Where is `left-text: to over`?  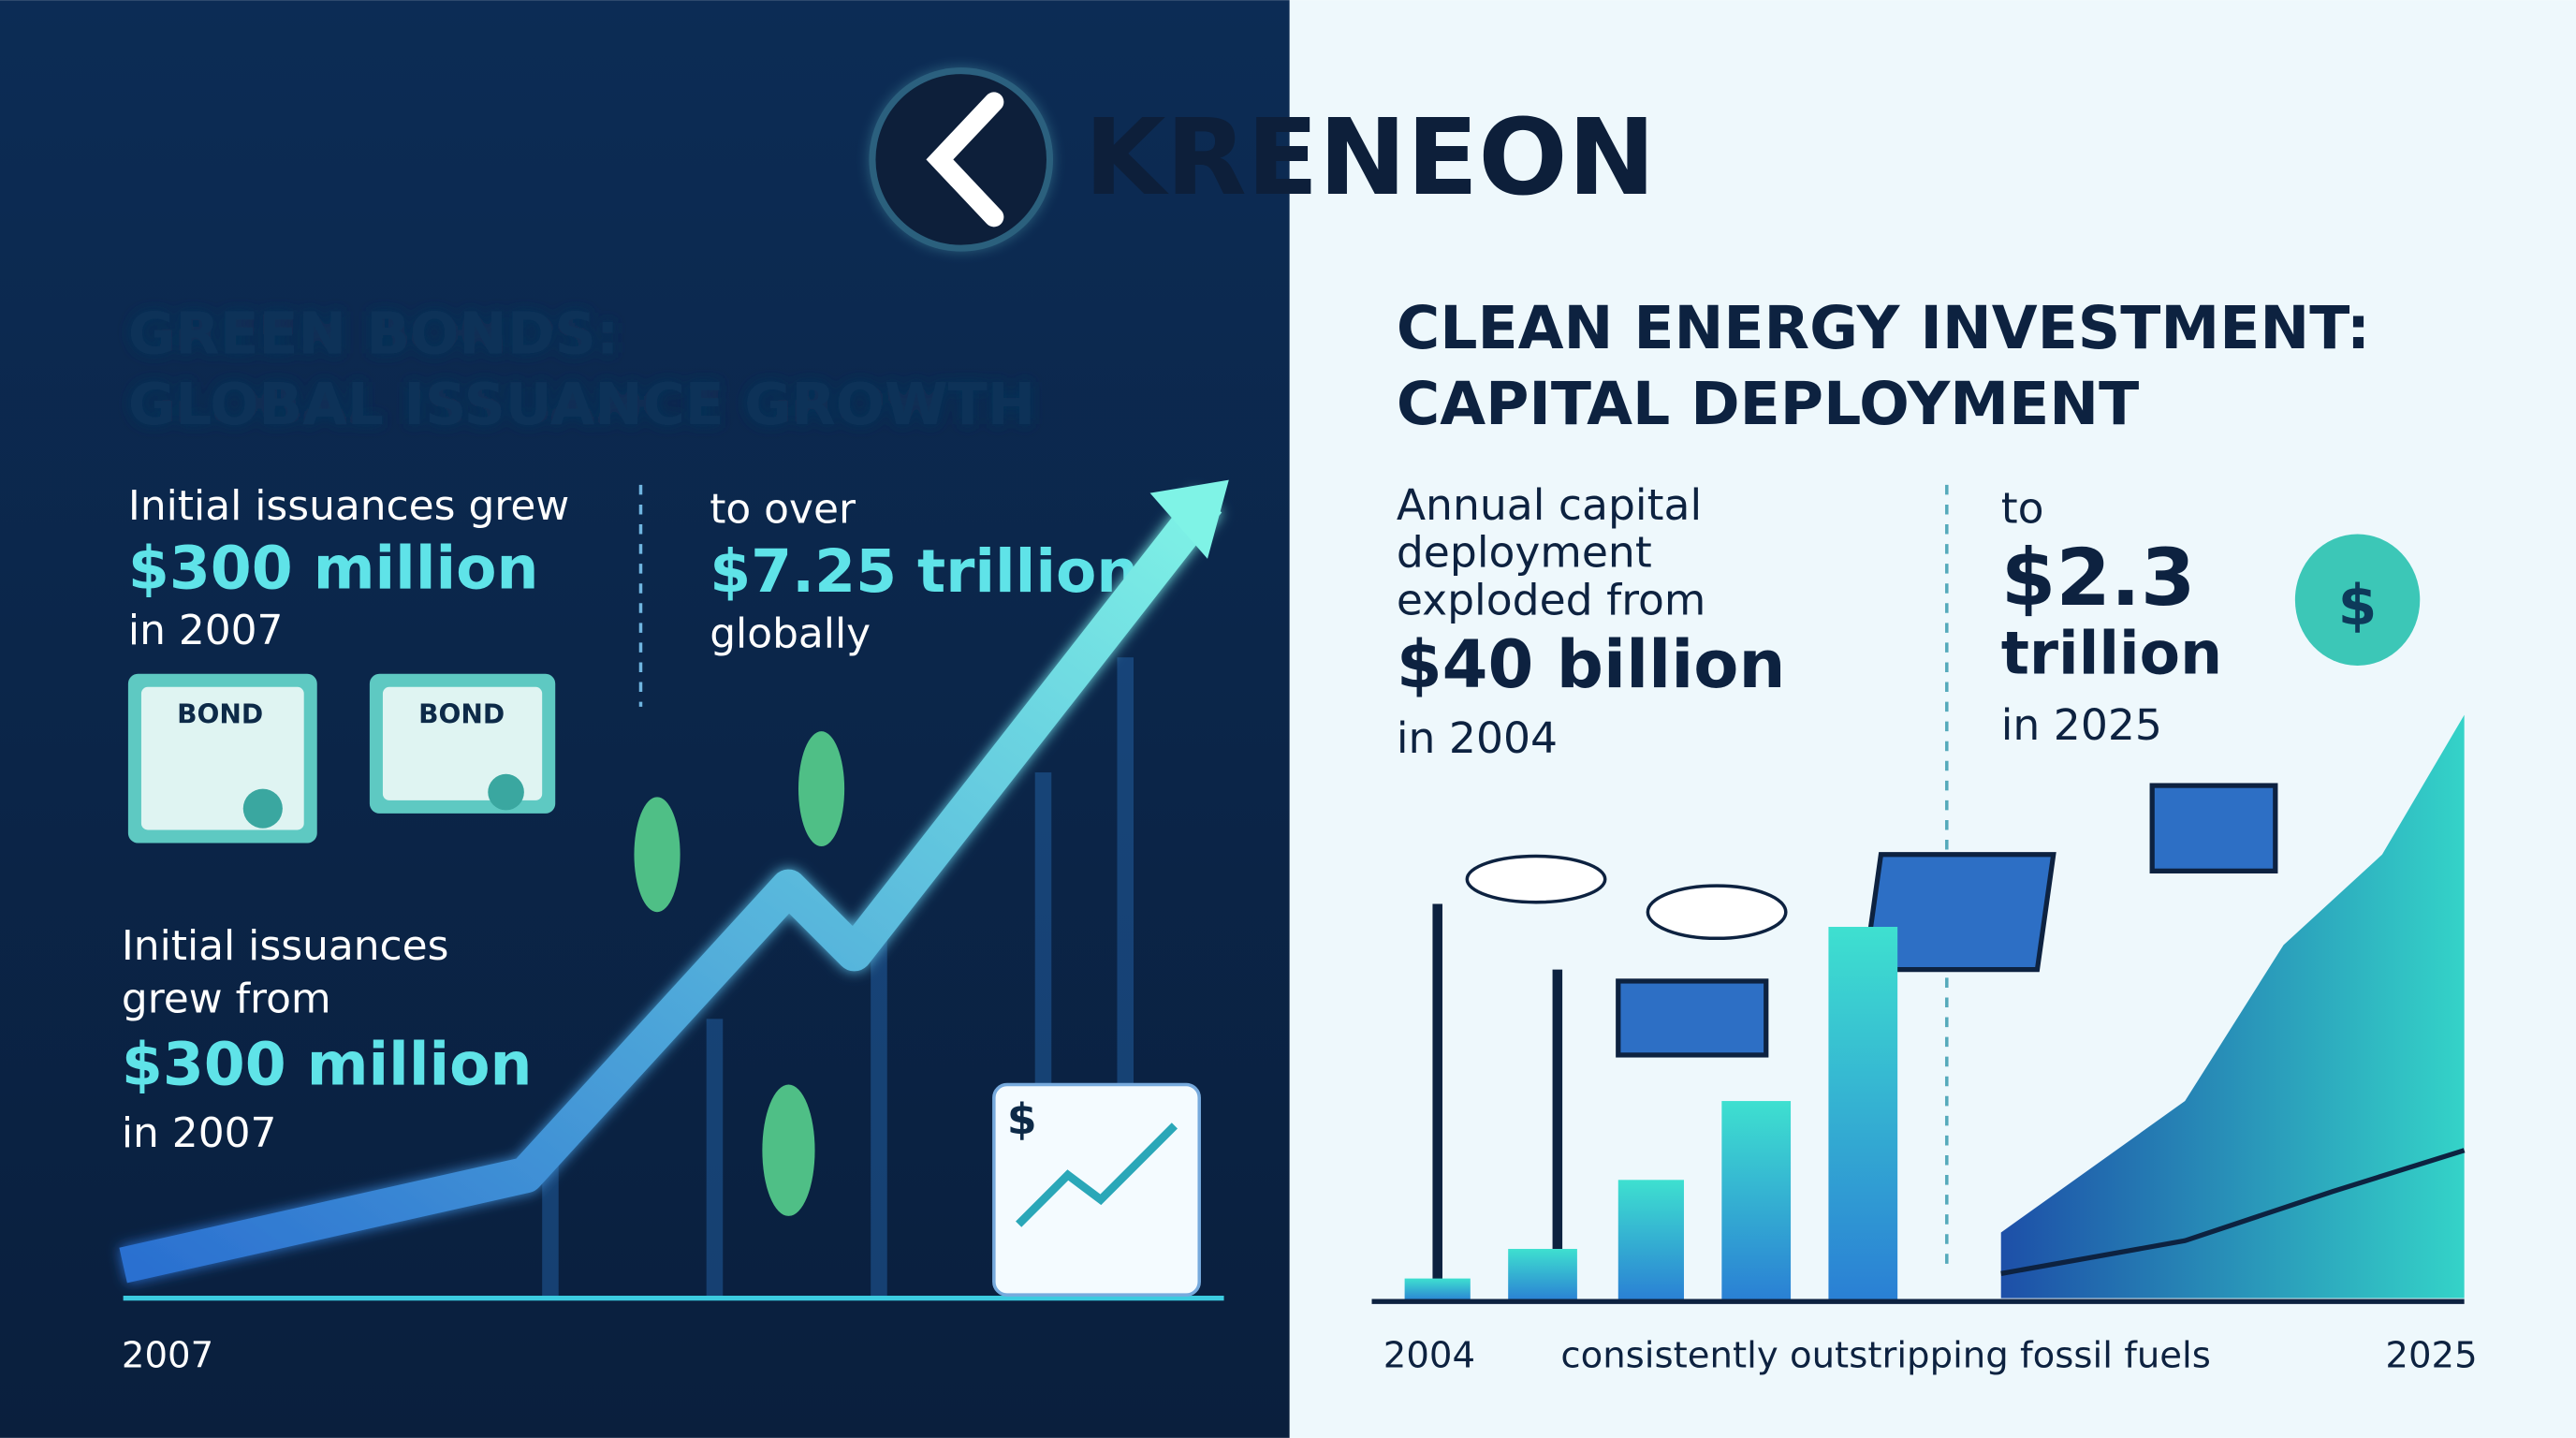
left-text: to over is located at coordinates (783, 509).